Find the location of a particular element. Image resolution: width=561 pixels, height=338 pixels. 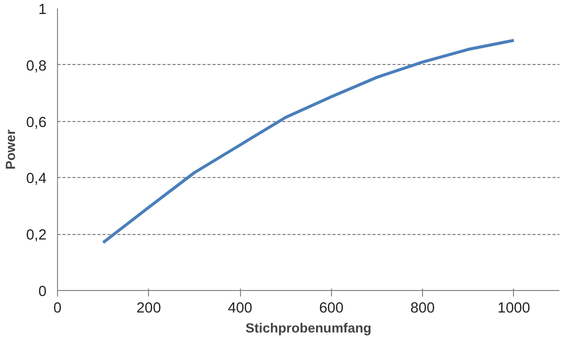

x-tick-label: 400 is located at coordinates (240, 308).